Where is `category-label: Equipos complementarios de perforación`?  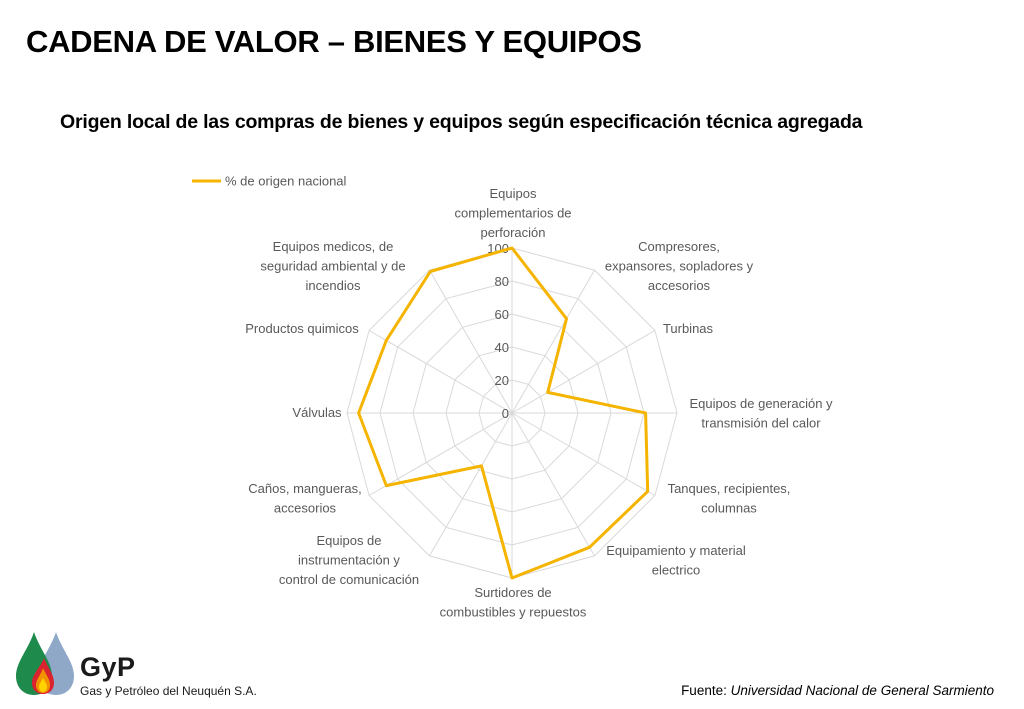 category-label: Equipos complementarios de perforación is located at coordinates (512, 213).